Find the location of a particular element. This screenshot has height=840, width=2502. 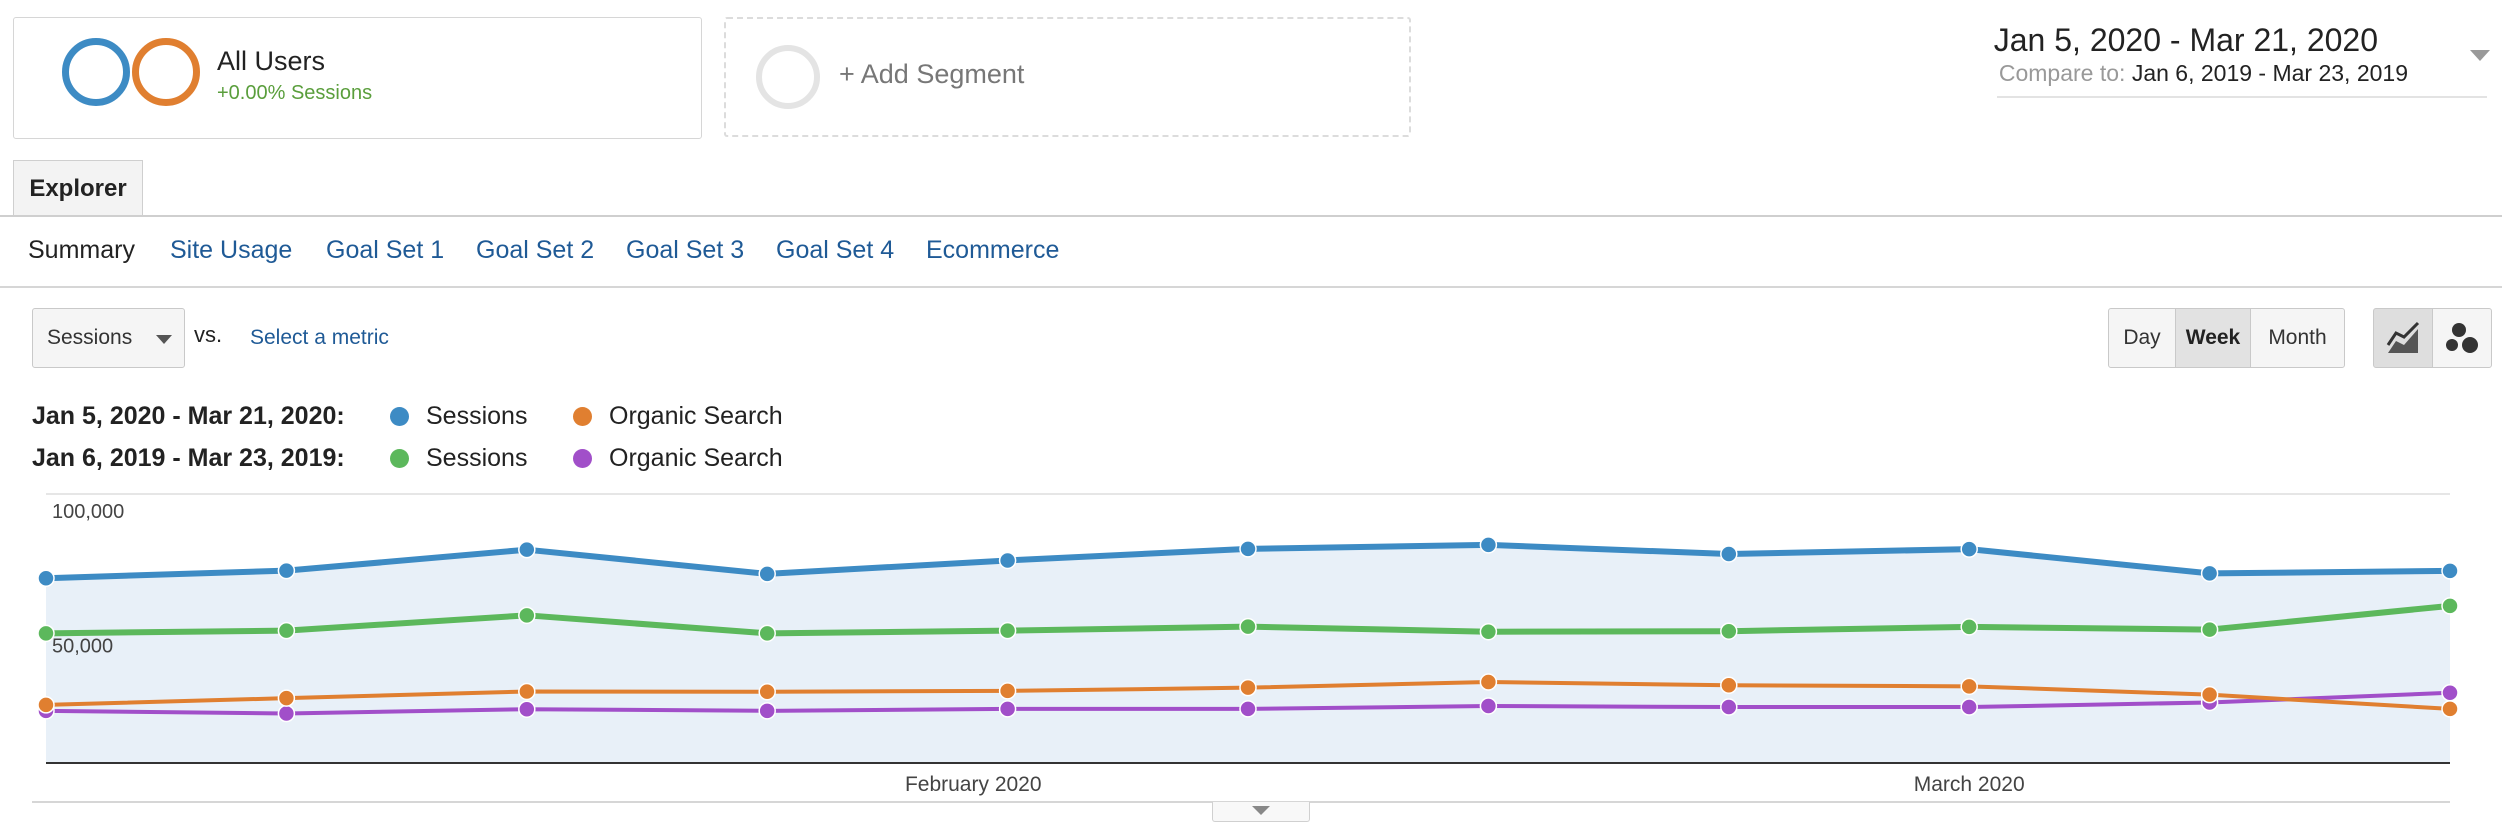

add-segment-circle-icon is located at coordinates (788, 77).